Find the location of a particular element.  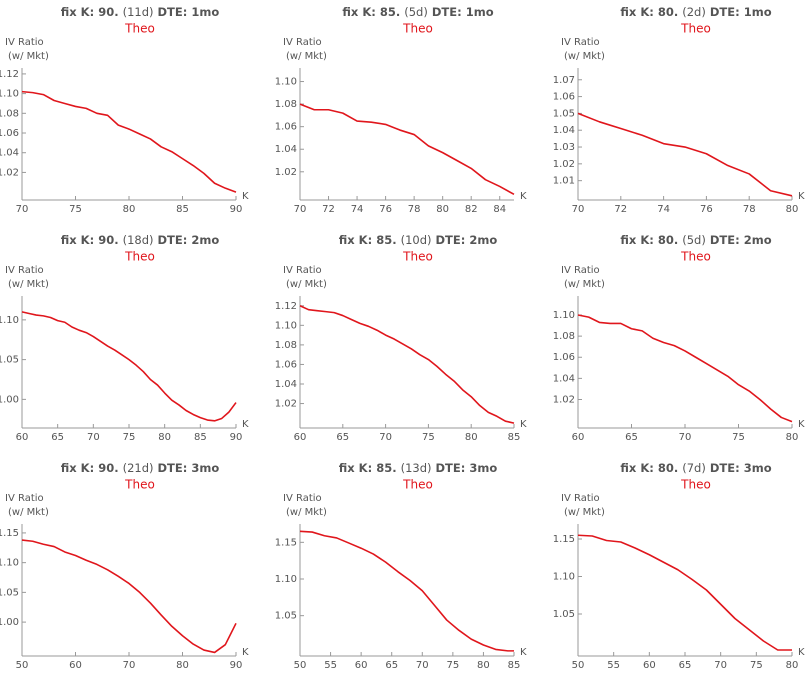

title-part: (2d) is located at coordinates (694, 12).